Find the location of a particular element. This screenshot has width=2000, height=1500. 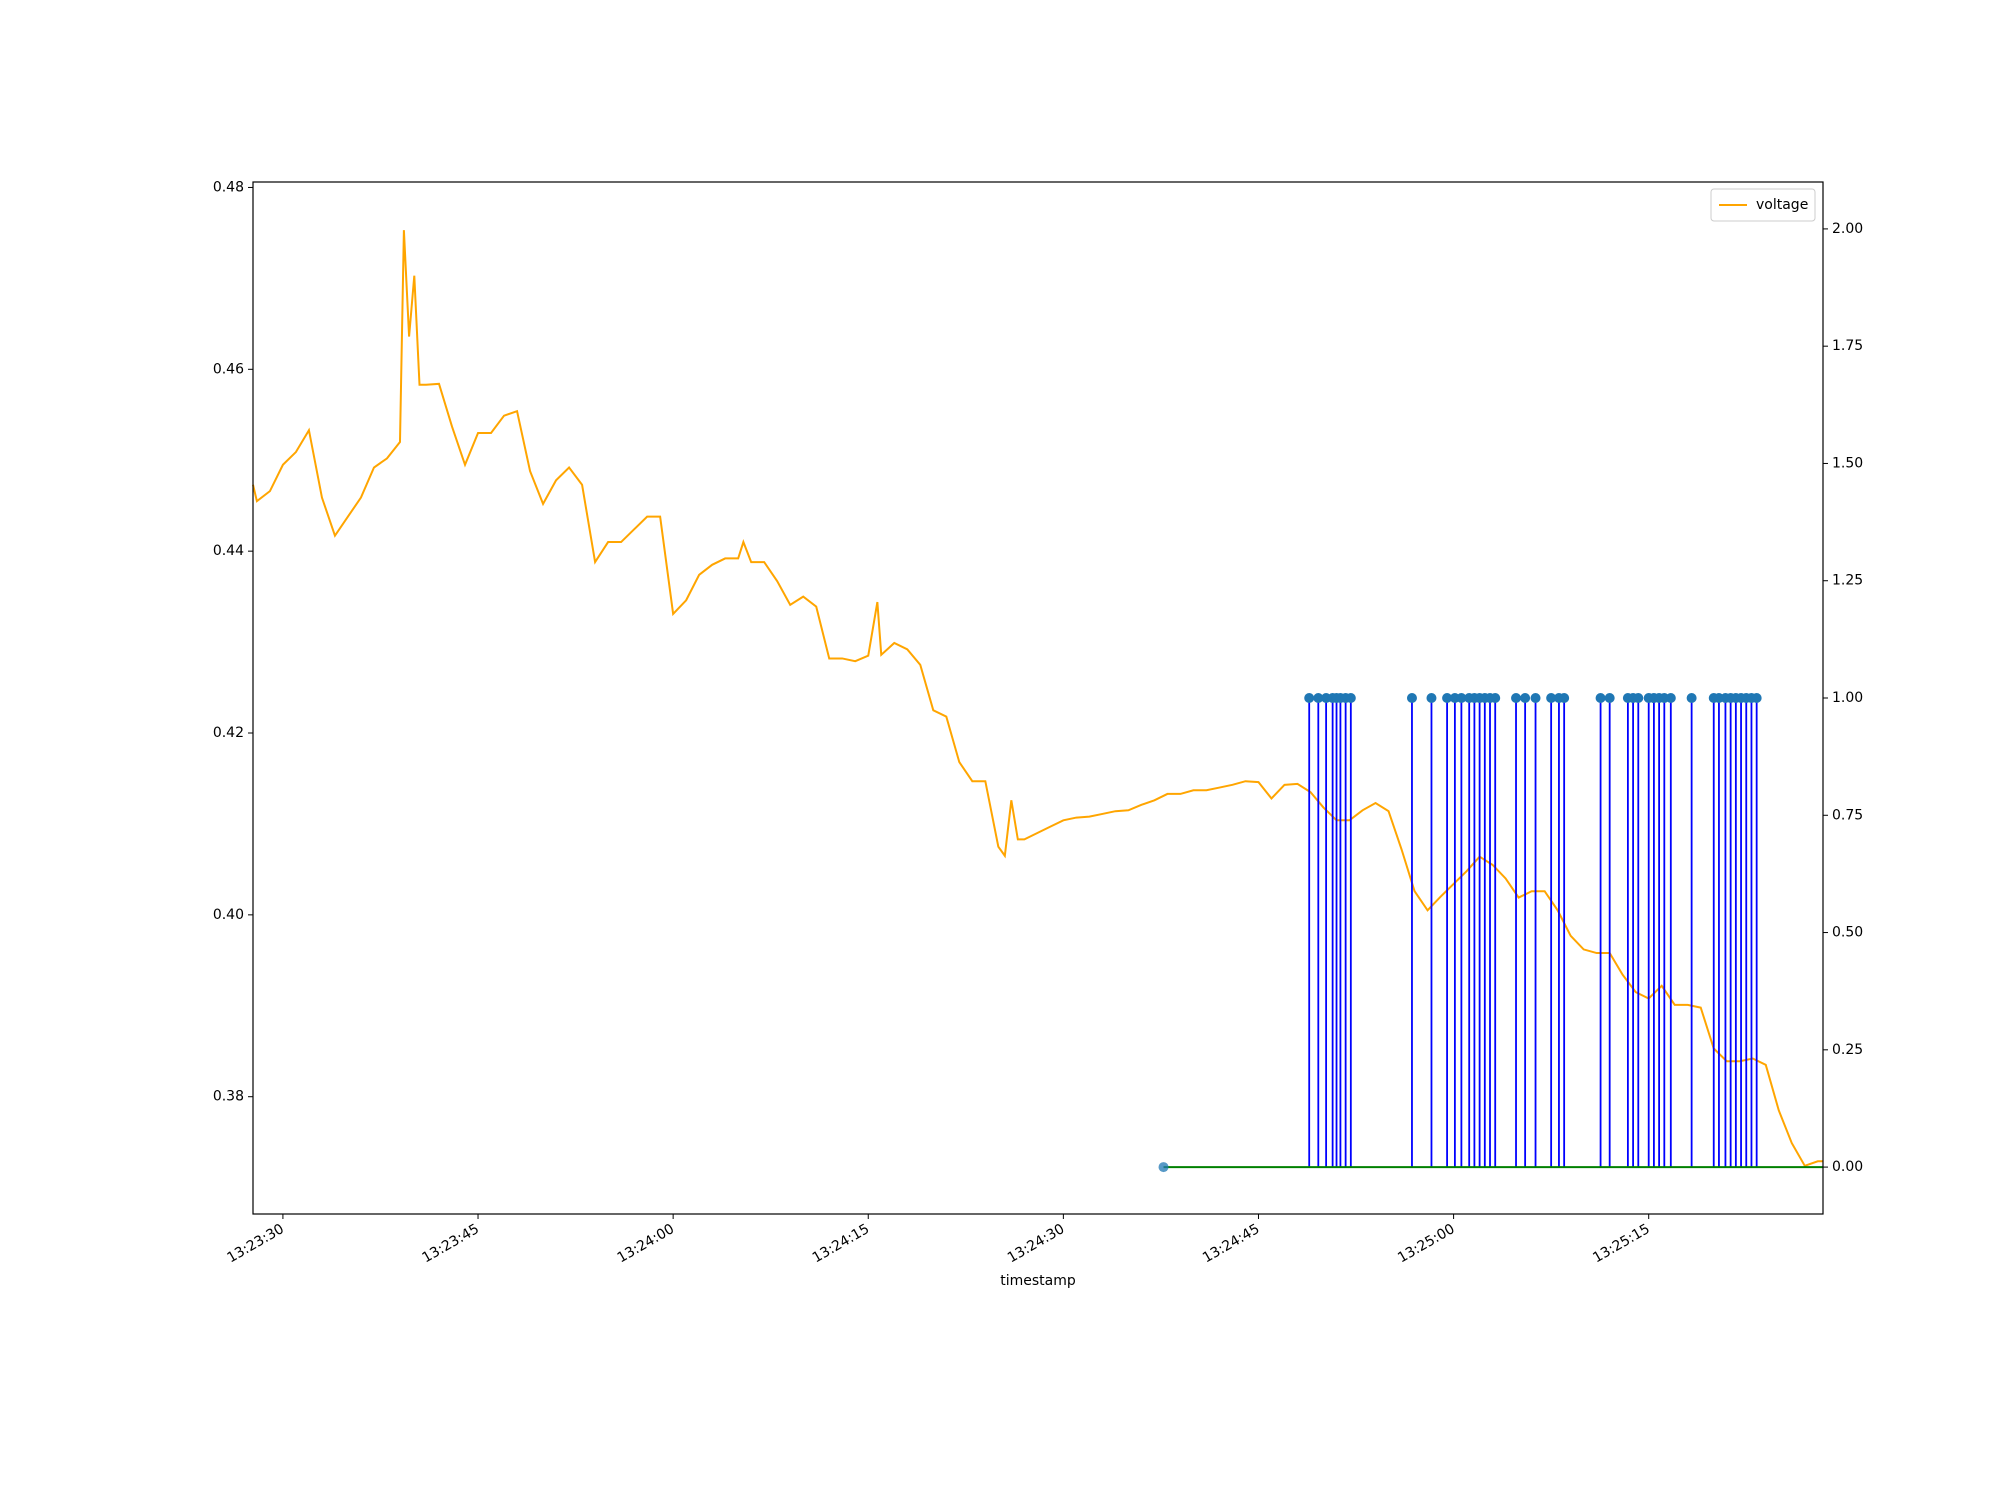

x-axis-label: timestamp is located at coordinates (1038, 1281).